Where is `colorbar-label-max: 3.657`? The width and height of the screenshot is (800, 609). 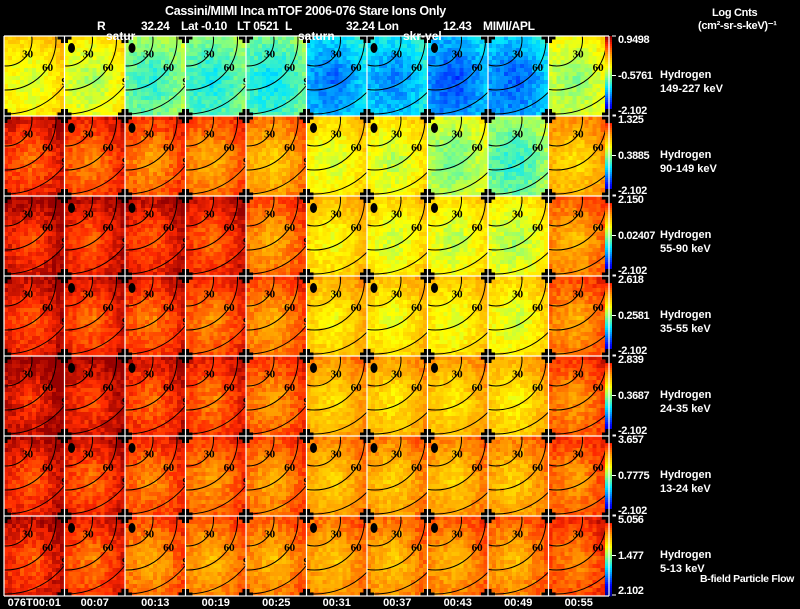 colorbar-label-max: 3.657 is located at coordinates (631, 440).